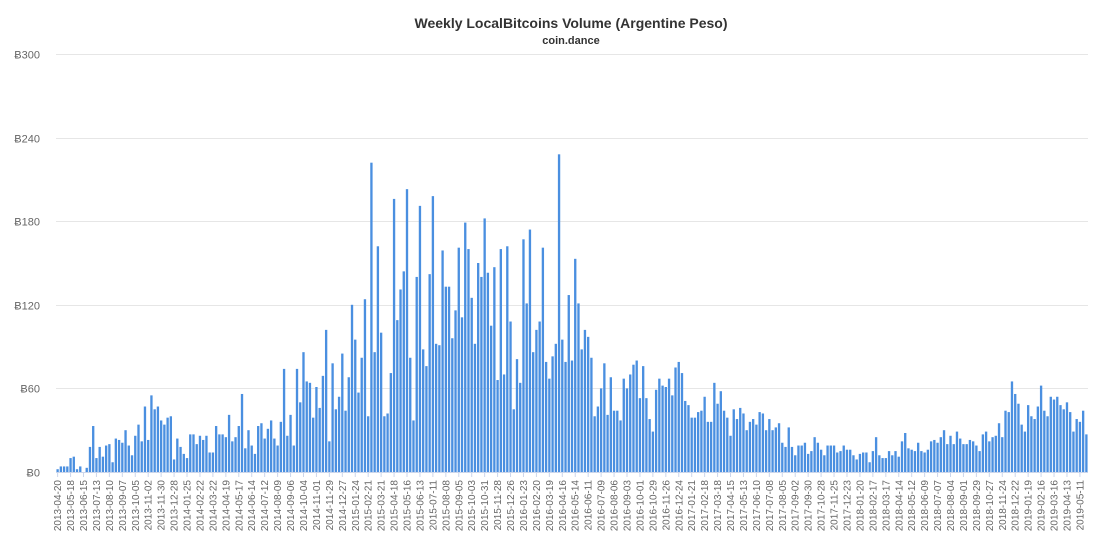 This screenshot has width=1103, height=550. Describe the element at coordinates (498, 505) in the screenshot. I see `x-tick-label: 2015-11-28` at that location.